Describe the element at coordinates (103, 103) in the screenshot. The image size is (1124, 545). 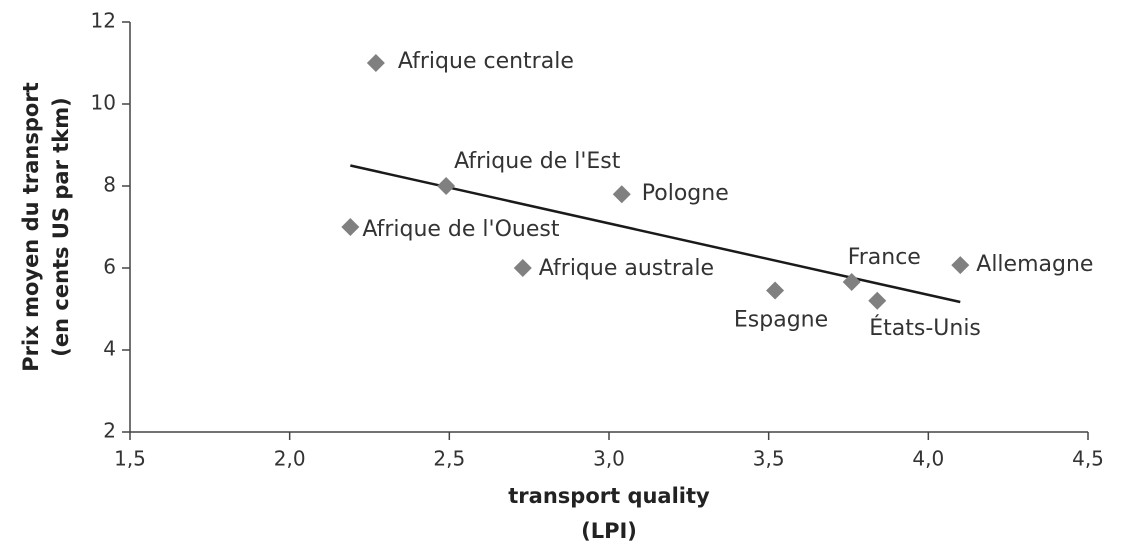
I see `y-tick-label: 10` at that location.